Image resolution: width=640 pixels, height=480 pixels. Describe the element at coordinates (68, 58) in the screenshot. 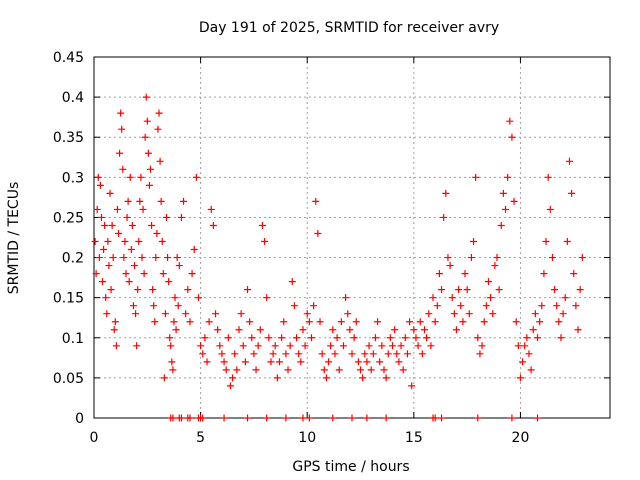

I see `y-tick-label: 0.45` at that location.